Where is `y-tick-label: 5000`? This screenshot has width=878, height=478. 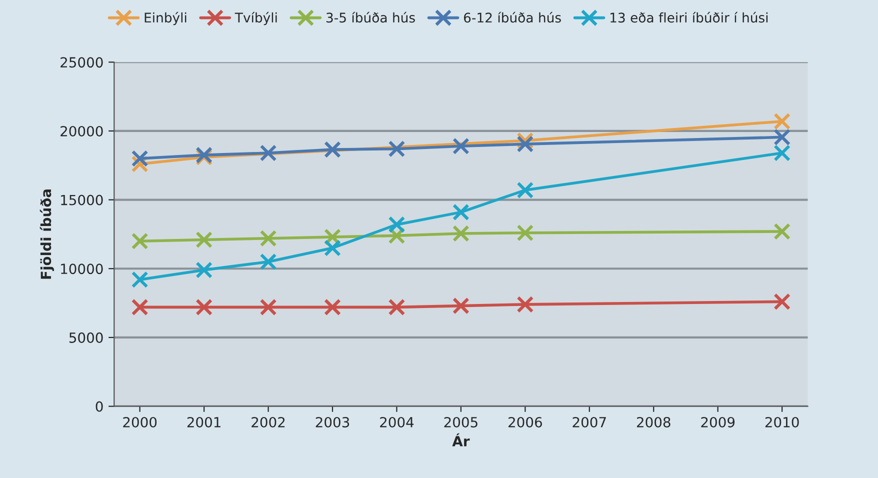 y-tick-label: 5000 is located at coordinates (86, 337).